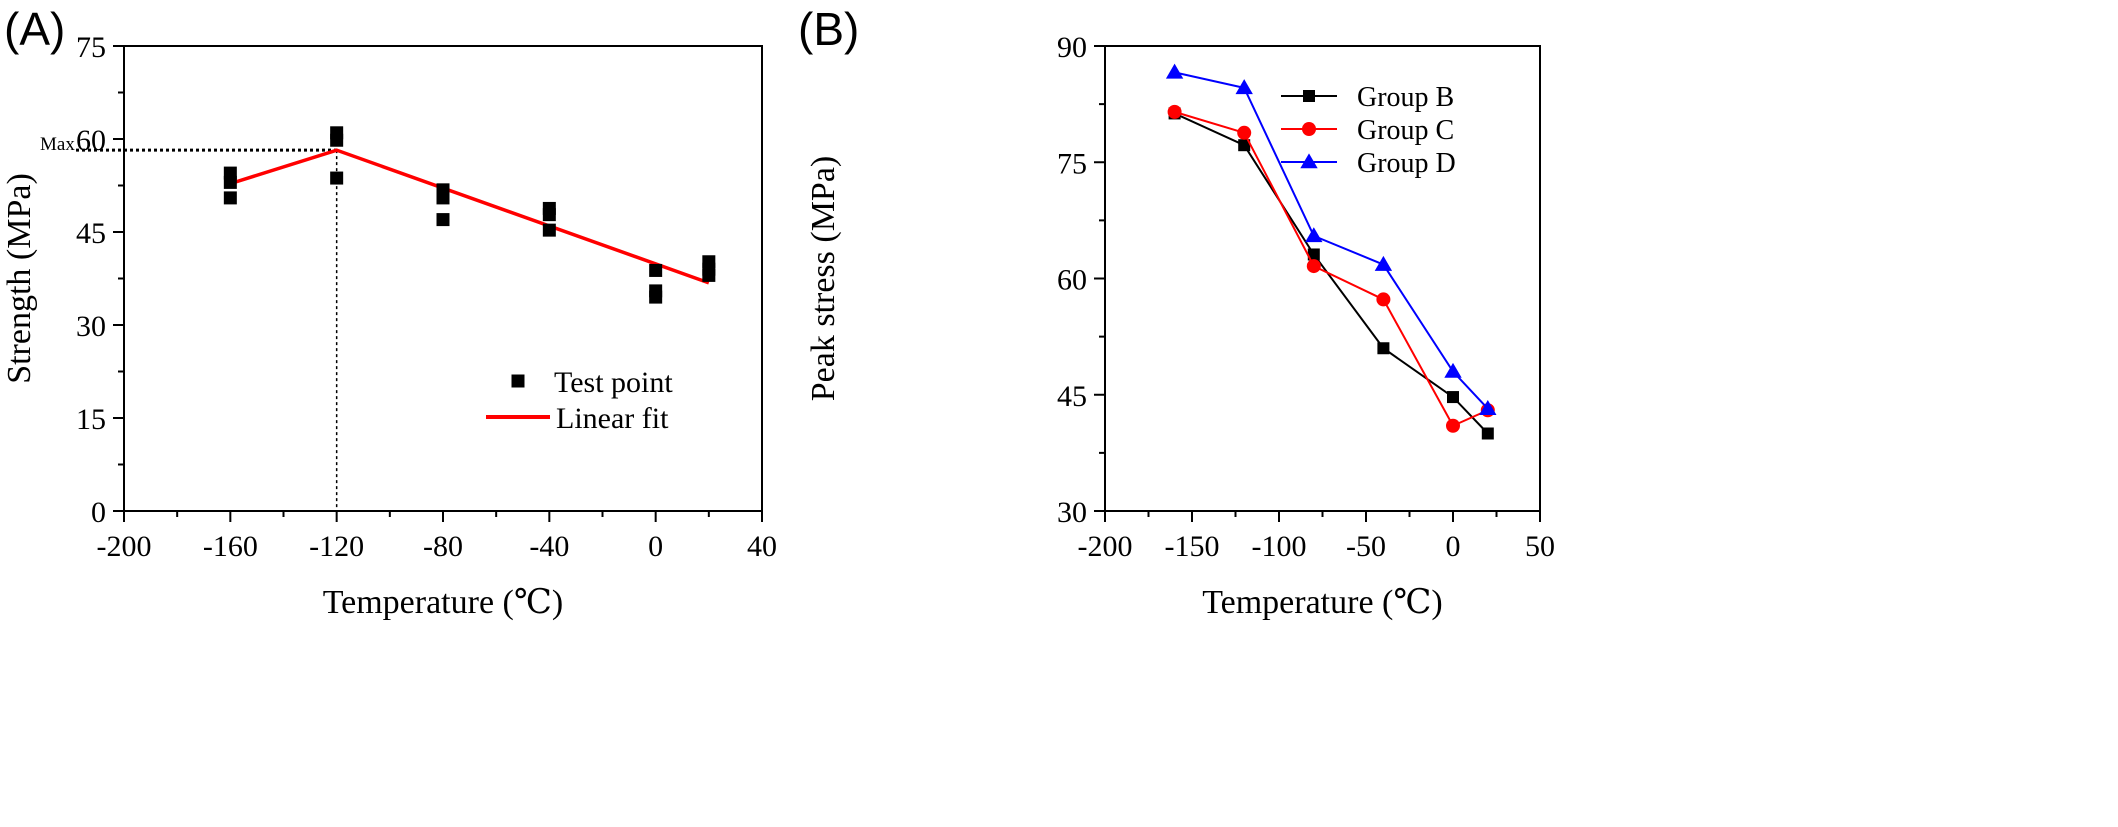  Describe the element at coordinates (1309, 161) in the screenshot. I see `legend-marker-group-d` at that location.